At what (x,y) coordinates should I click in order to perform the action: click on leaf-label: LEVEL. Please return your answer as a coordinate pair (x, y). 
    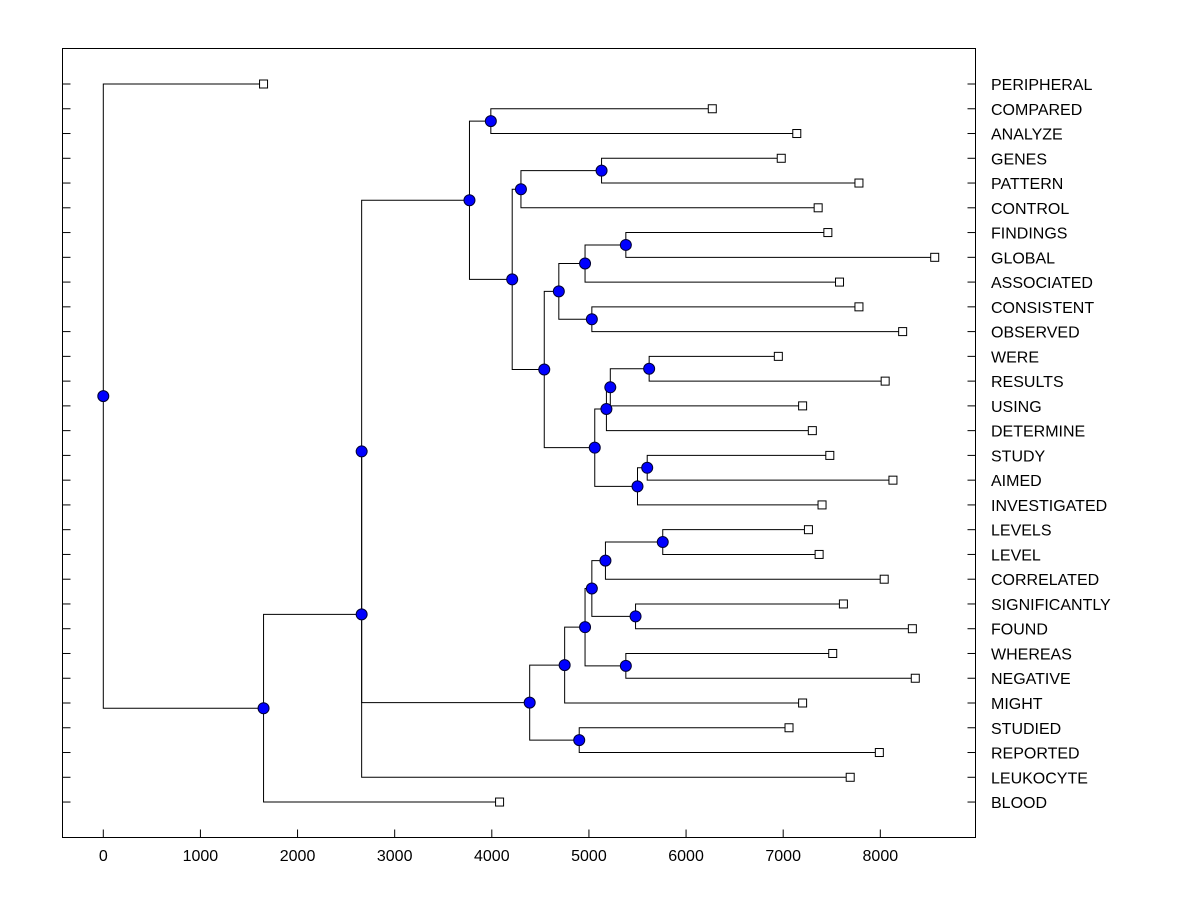
    Looking at the image, I should click on (1016, 555).